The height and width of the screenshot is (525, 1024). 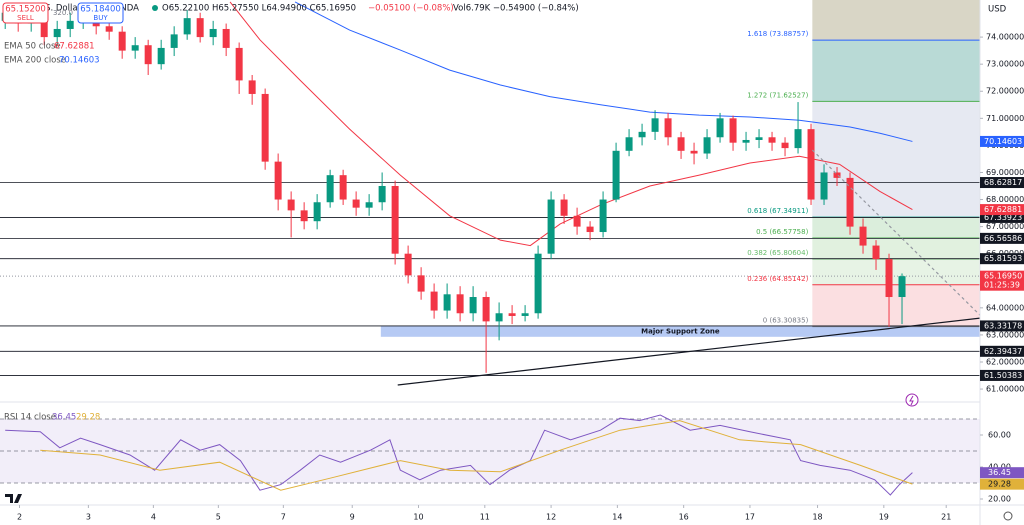 I want to click on settings-icon, so click(x=1008, y=516).